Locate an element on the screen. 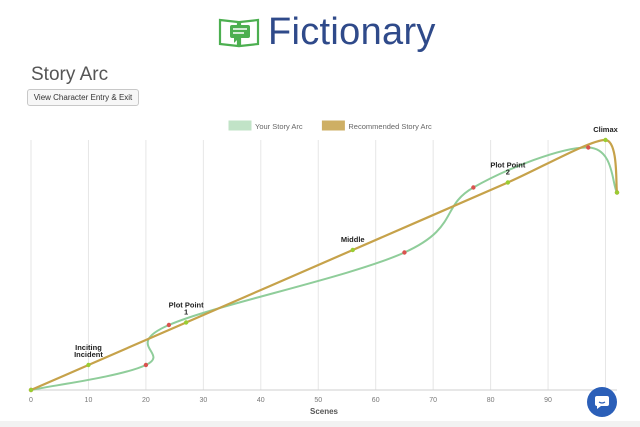 This screenshot has height=427, width=640. annotation-label: Climax is located at coordinates (605, 129).